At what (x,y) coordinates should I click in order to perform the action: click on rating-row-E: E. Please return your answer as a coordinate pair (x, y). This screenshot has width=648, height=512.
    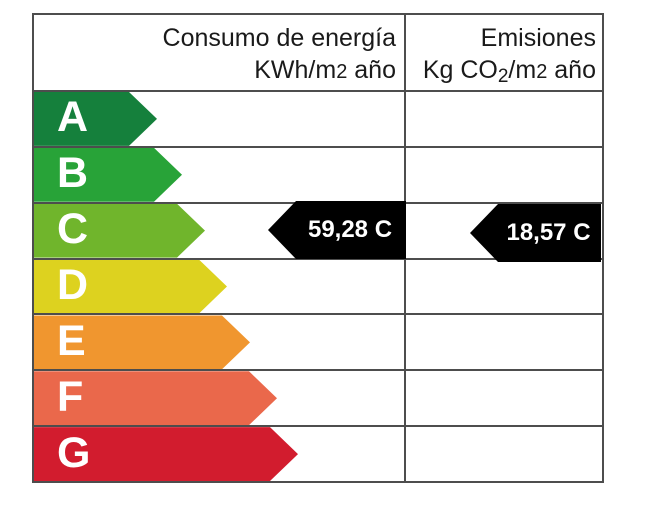
    Looking at the image, I should click on (318, 343).